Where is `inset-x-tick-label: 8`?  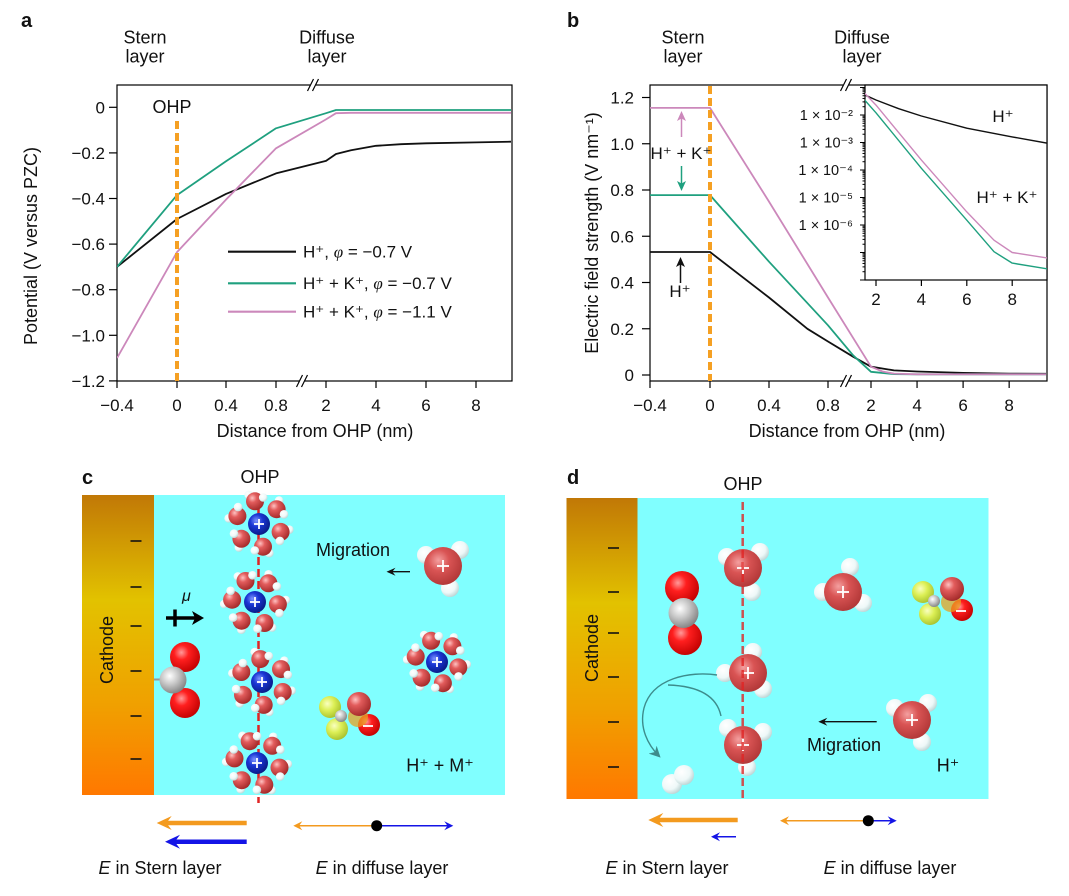
inset-x-tick-label: 8 is located at coordinates (1011, 299).